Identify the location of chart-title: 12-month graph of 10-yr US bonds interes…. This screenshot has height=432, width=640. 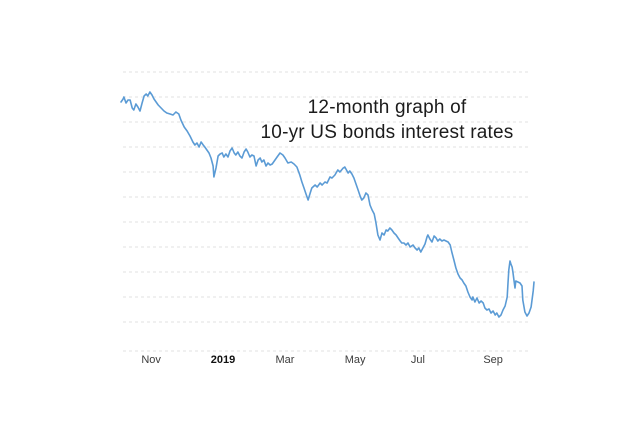
(387, 120).